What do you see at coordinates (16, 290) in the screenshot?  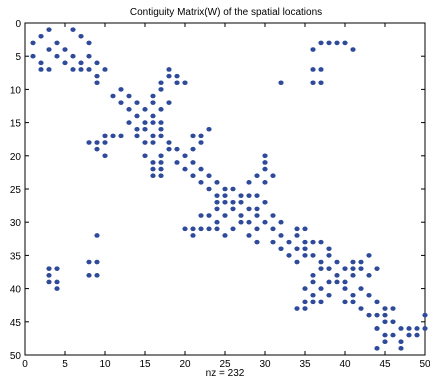 I see `y-tick-label: 40` at bounding box center [16, 290].